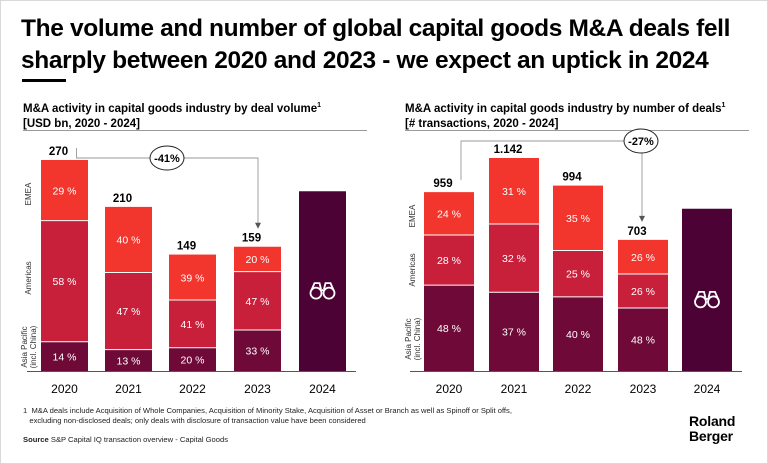 Image resolution: width=768 pixels, height=464 pixels. What do you see at coordinates (322, 389) in the screenshot?
I see `volume-xtick-2024: 2024` at bounding box center [322, 389].